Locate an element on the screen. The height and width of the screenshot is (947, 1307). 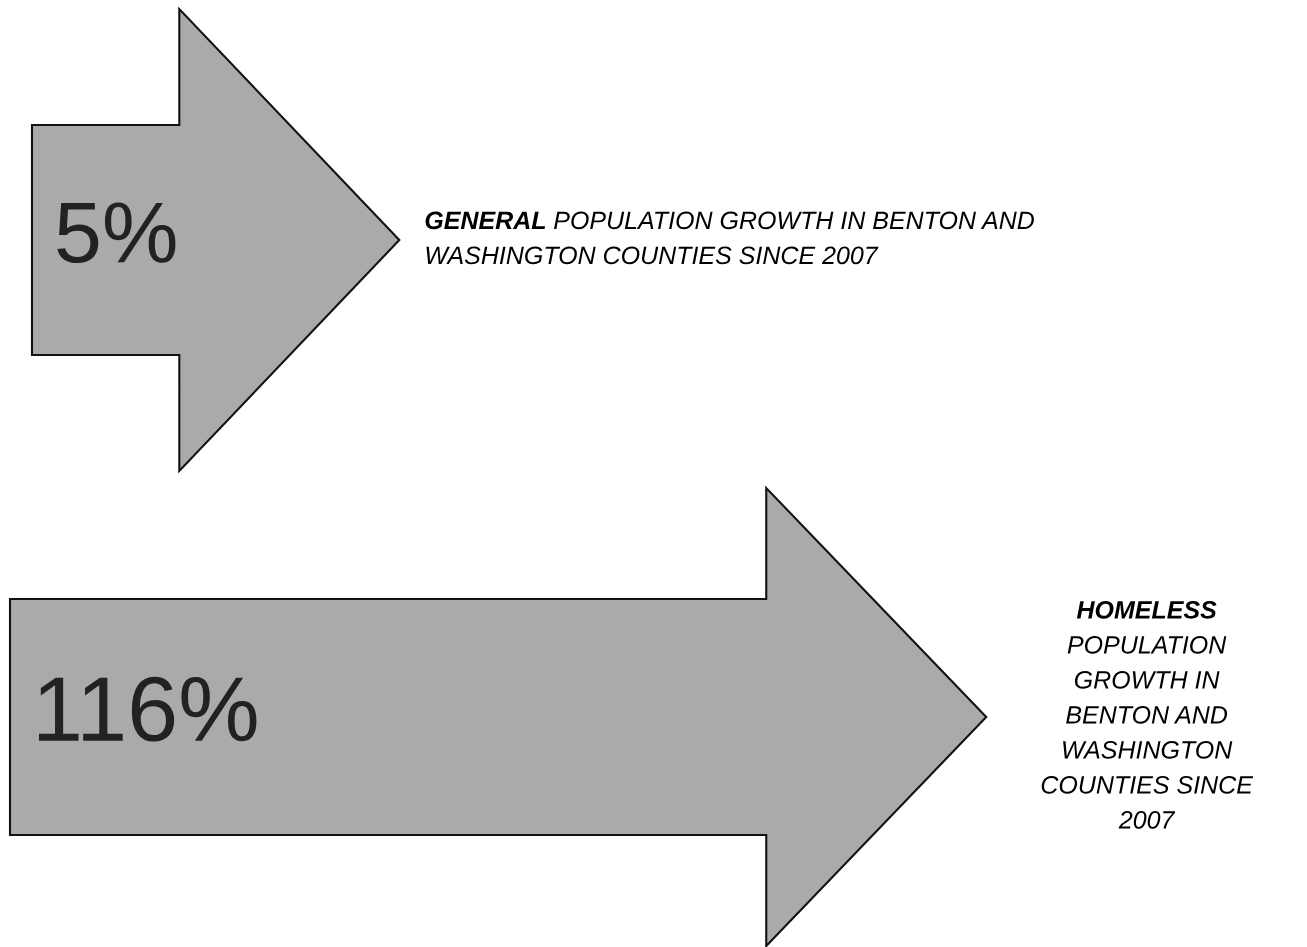
data-label: 5% is located at coordinates (116, 233).